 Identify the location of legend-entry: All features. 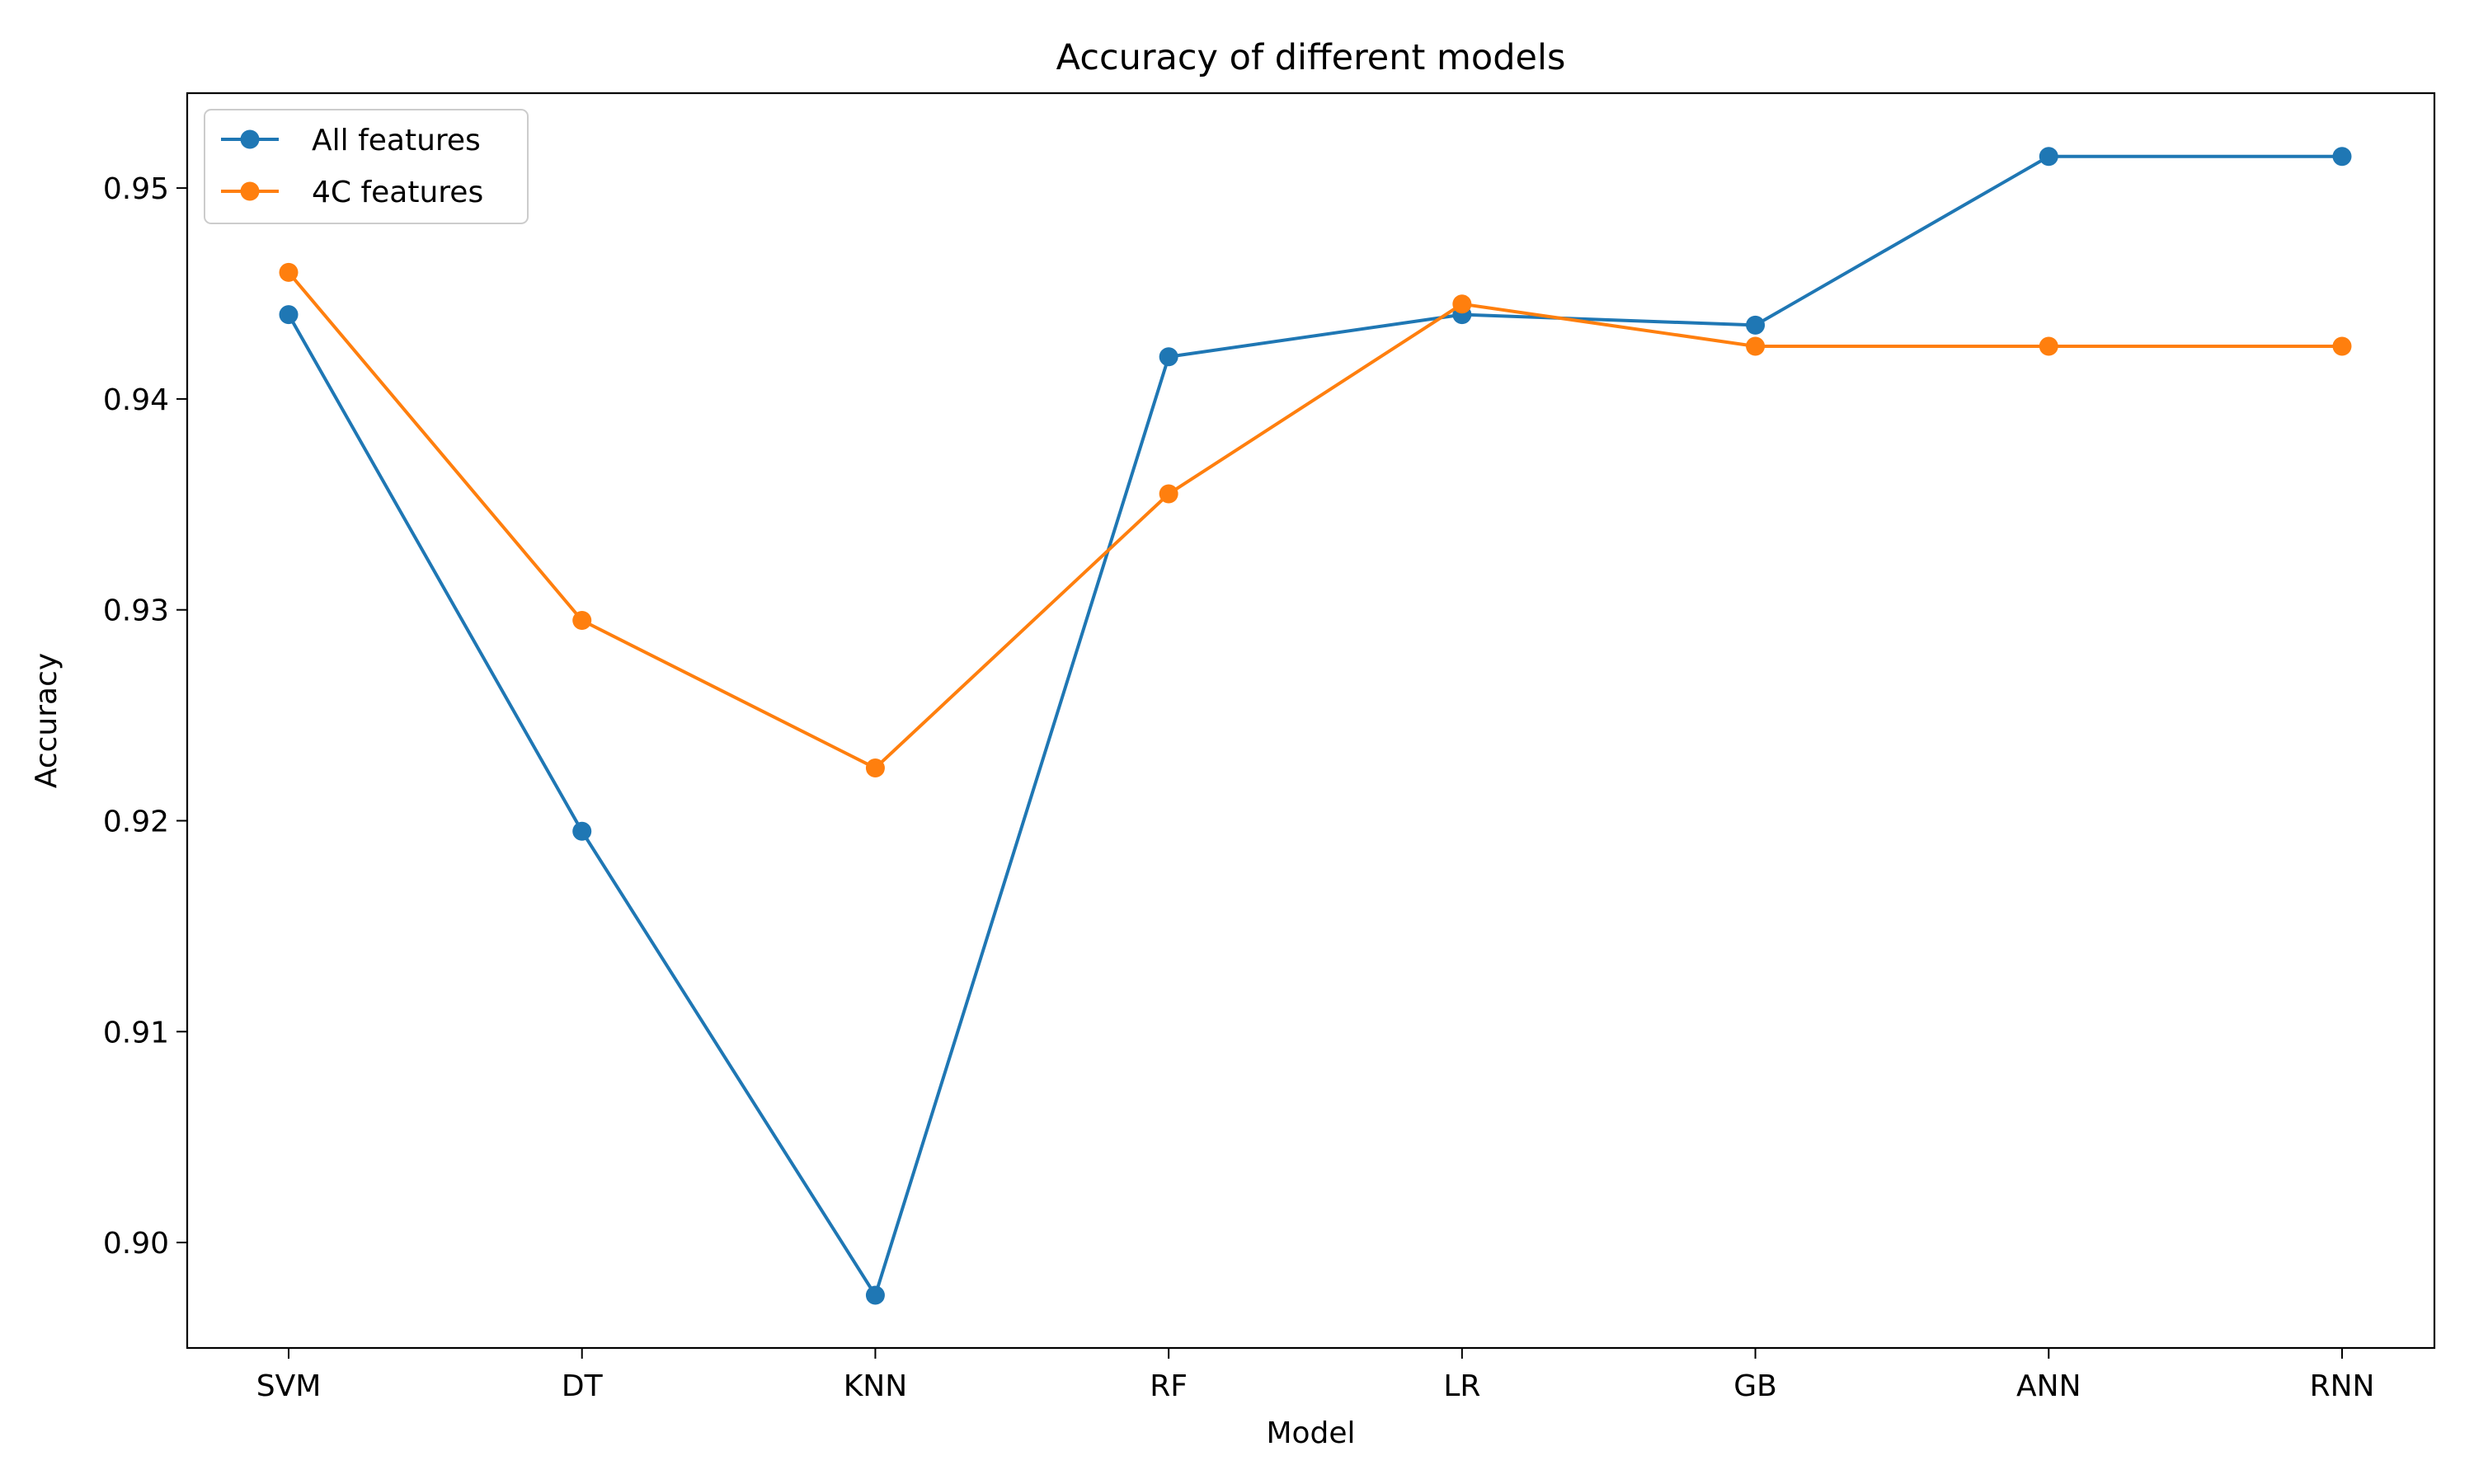
(351, 140).